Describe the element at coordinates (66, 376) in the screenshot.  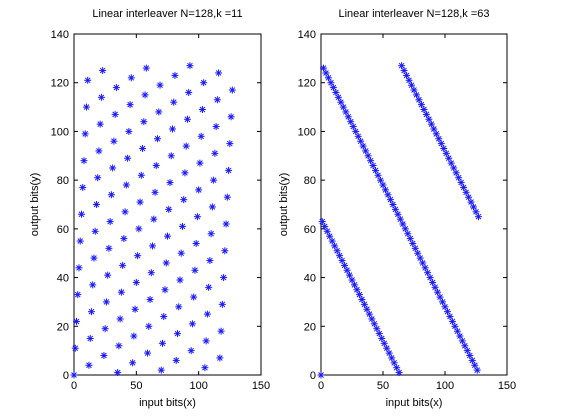
I see `y-tick-label: 0` at that location.